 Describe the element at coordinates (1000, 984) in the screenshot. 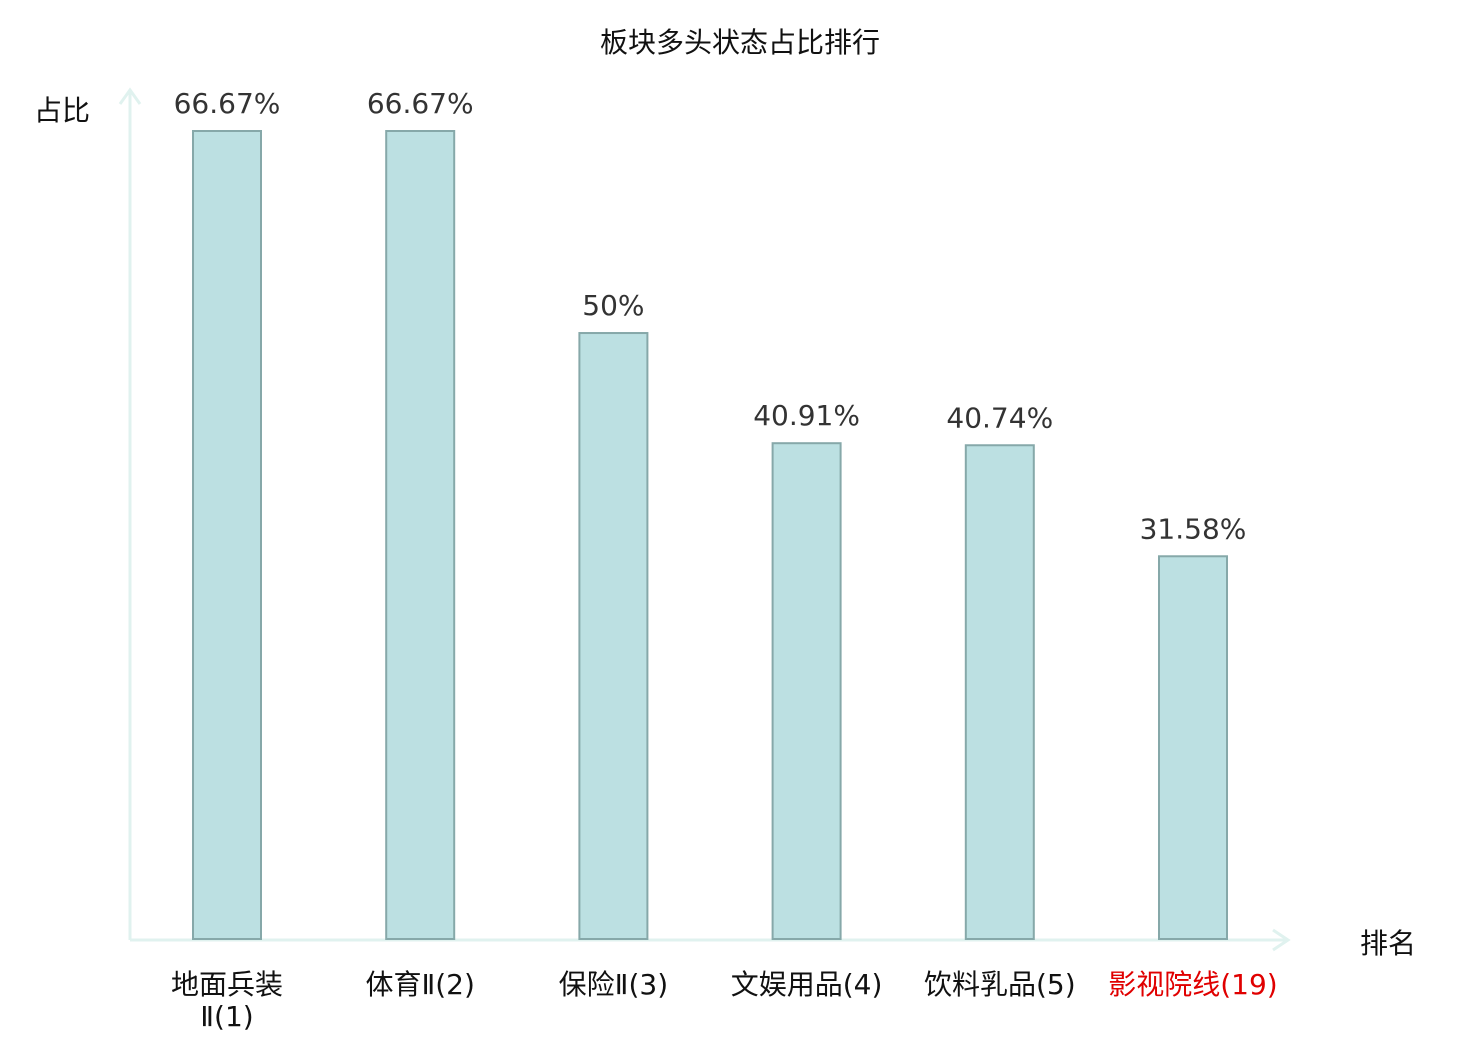

I see `category-tick-label: 饮料乳品(5)` at that location.